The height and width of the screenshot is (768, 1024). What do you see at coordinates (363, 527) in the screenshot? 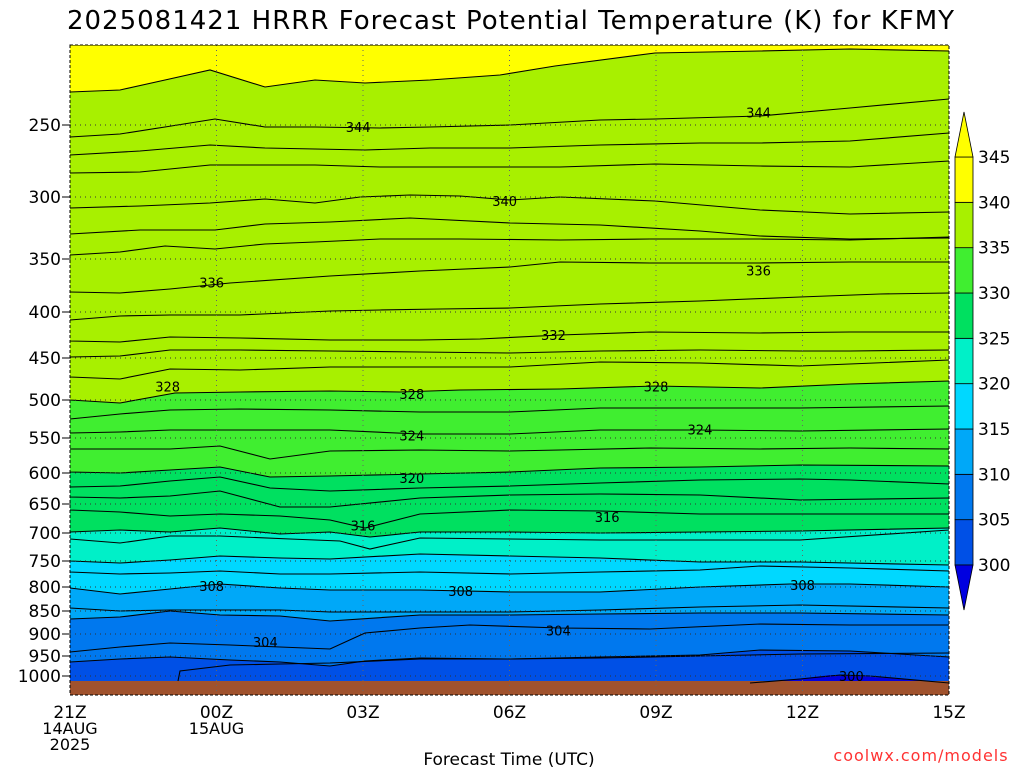
I see `contour-label: 316` at bounding box center [363, 527].